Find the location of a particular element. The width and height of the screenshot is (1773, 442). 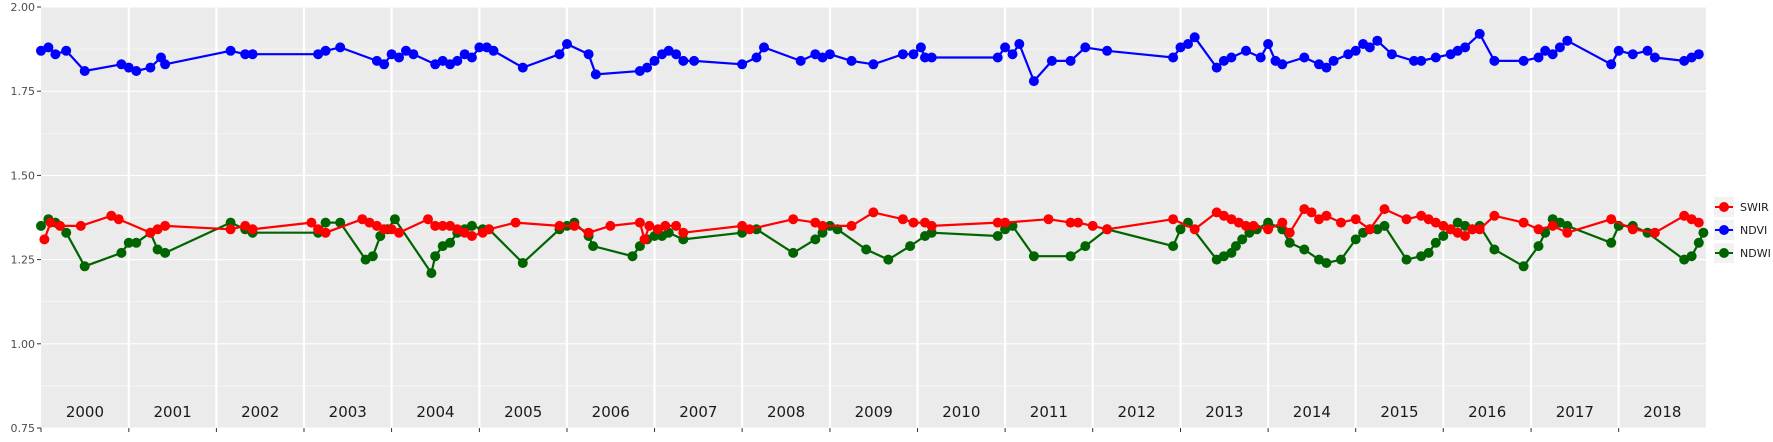

year-label: 2006 is located at coordinates (611, 412).